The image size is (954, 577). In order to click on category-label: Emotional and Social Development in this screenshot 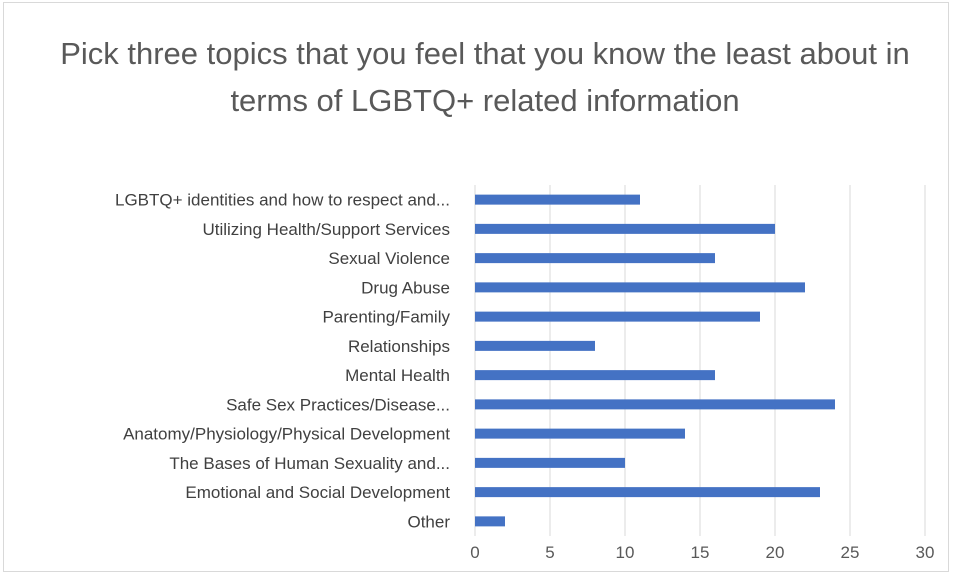, I will do `click(317, 492)`.